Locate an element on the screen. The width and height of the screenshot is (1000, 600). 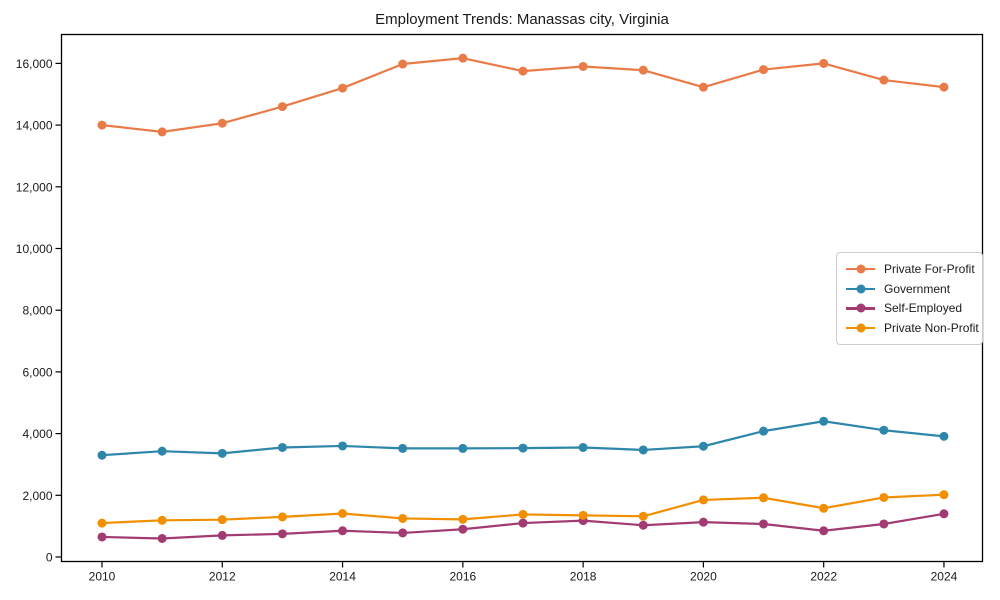
x-axis-tick-label: 2016 is located at coordinates (462, 577).